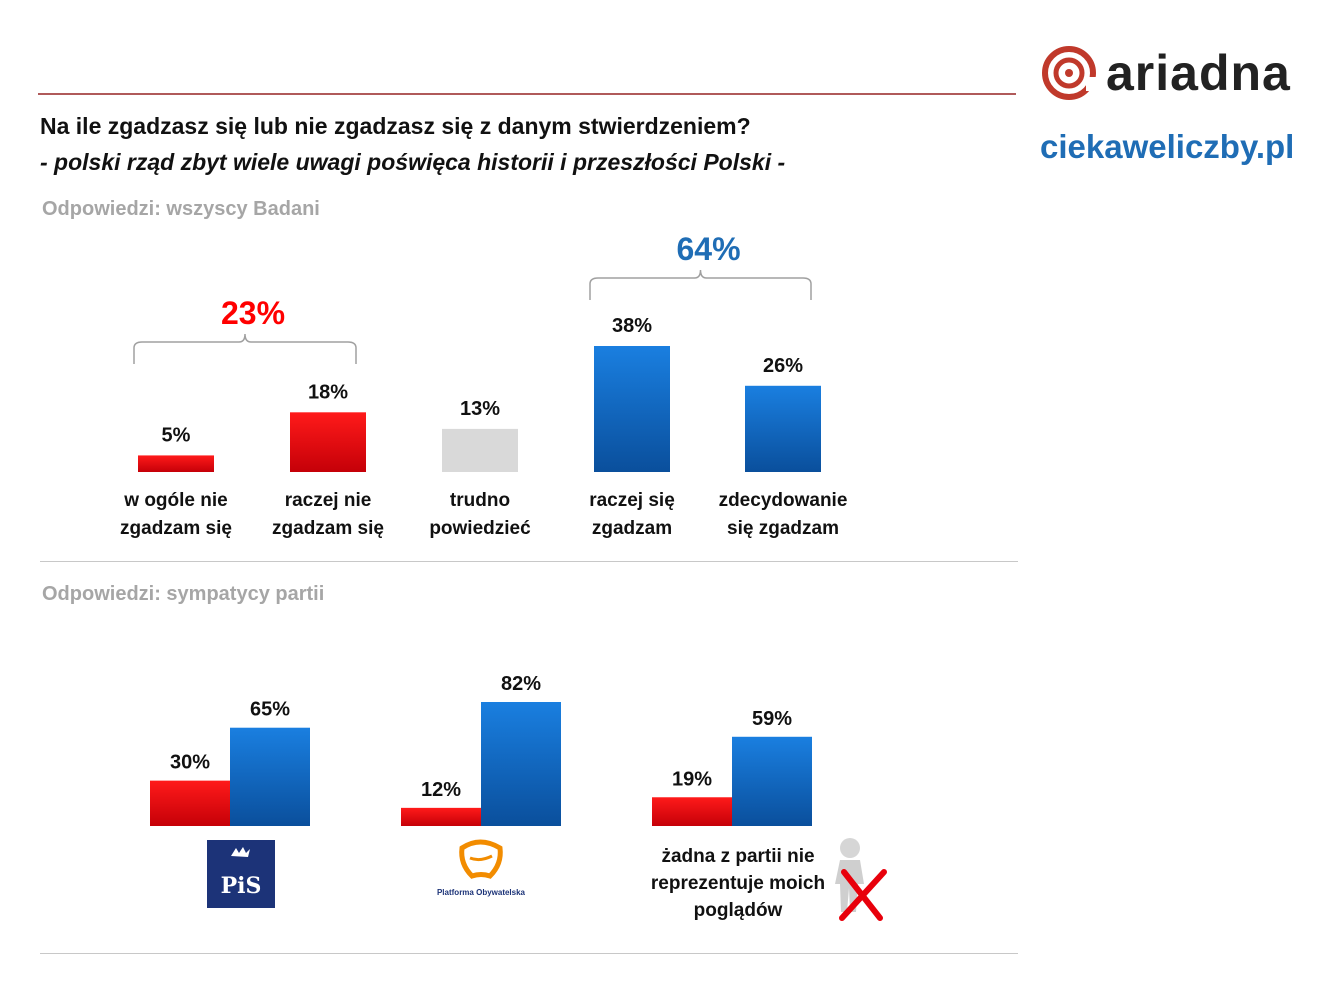 The image size is (1337, 997). Describe the element at coordinates (783, 366) in the screenshot. I see `bar-value-label: 26%` at that location.